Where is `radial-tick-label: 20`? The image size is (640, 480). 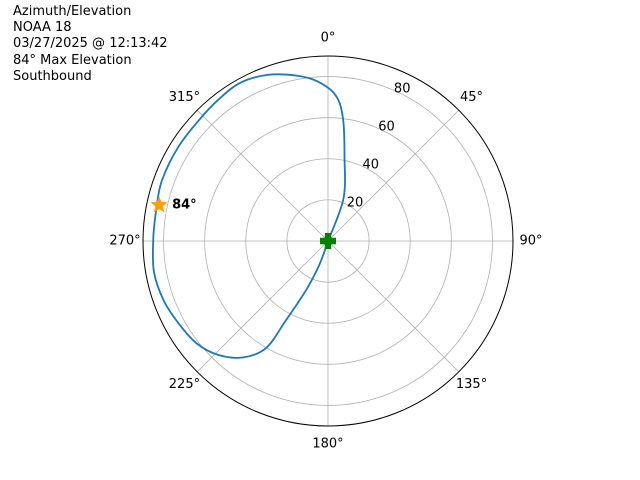
radial-tick-label: 20 is located at coordinates (355, 203).